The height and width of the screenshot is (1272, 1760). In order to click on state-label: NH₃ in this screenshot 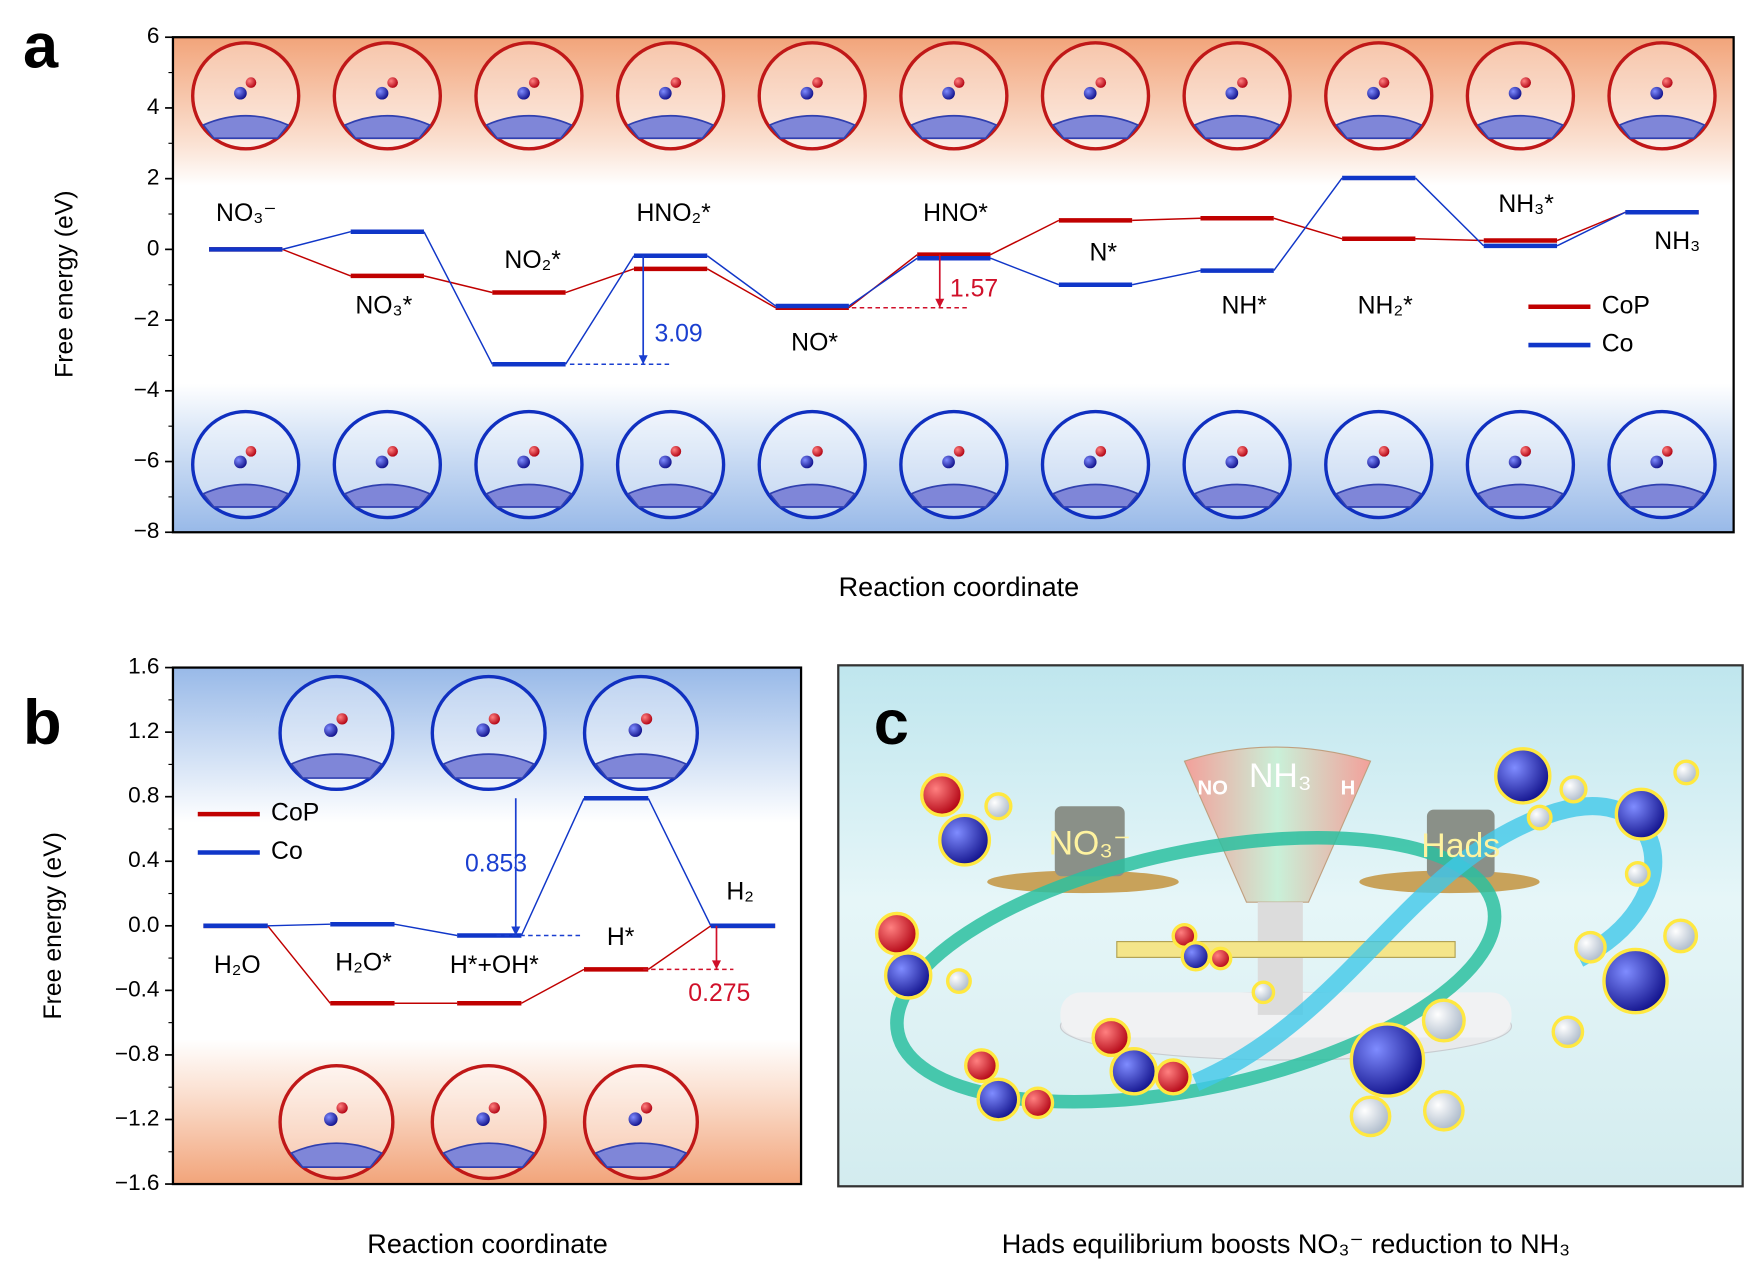, I will do `click(1677, 241)`.